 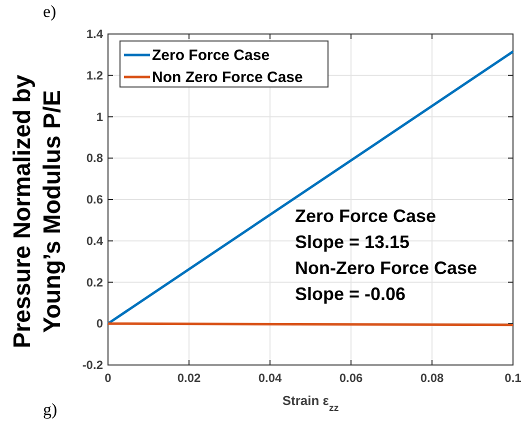 What do you see at coordinates (95, 199) in the screenshot?
I see `y-tick-label: 0.6` at bounding box center [95, 199].